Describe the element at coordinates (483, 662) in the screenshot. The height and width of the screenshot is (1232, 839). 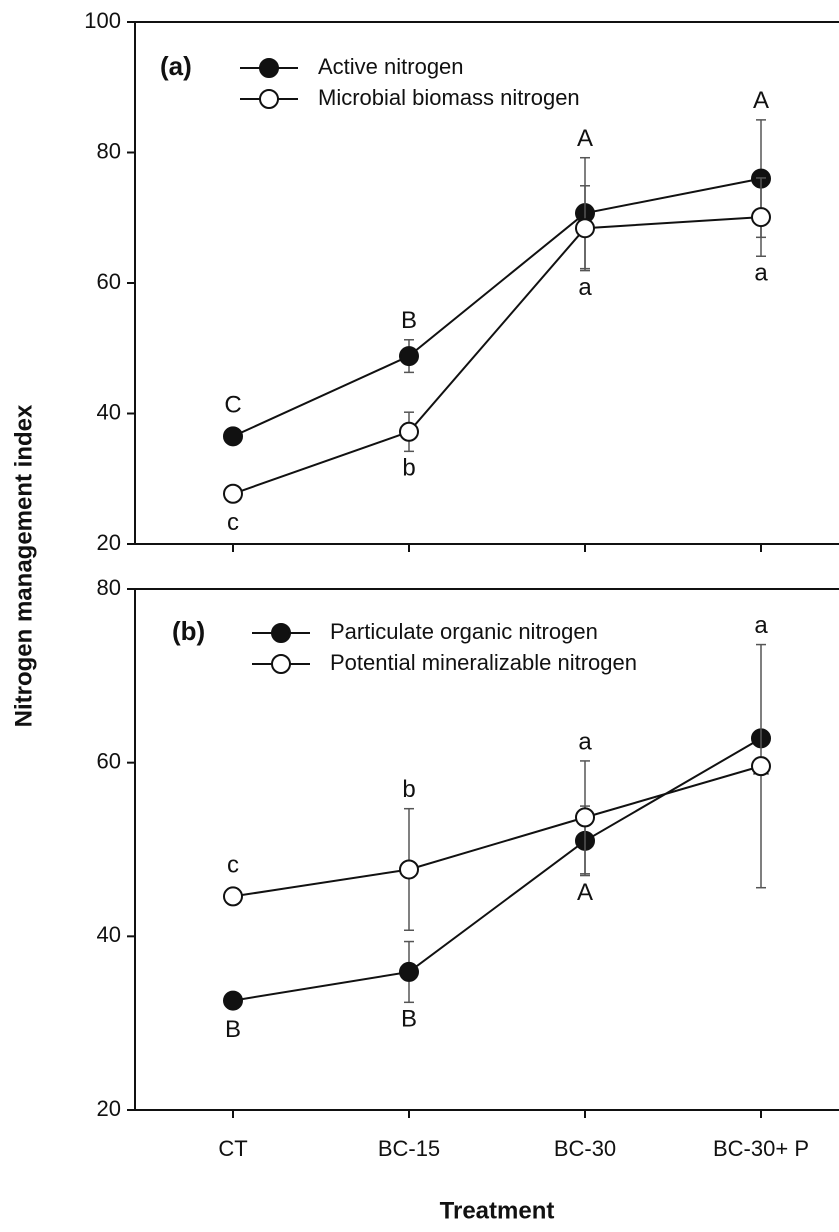
I see `legend-label: Potential mineralizable nitrogen` at that location.